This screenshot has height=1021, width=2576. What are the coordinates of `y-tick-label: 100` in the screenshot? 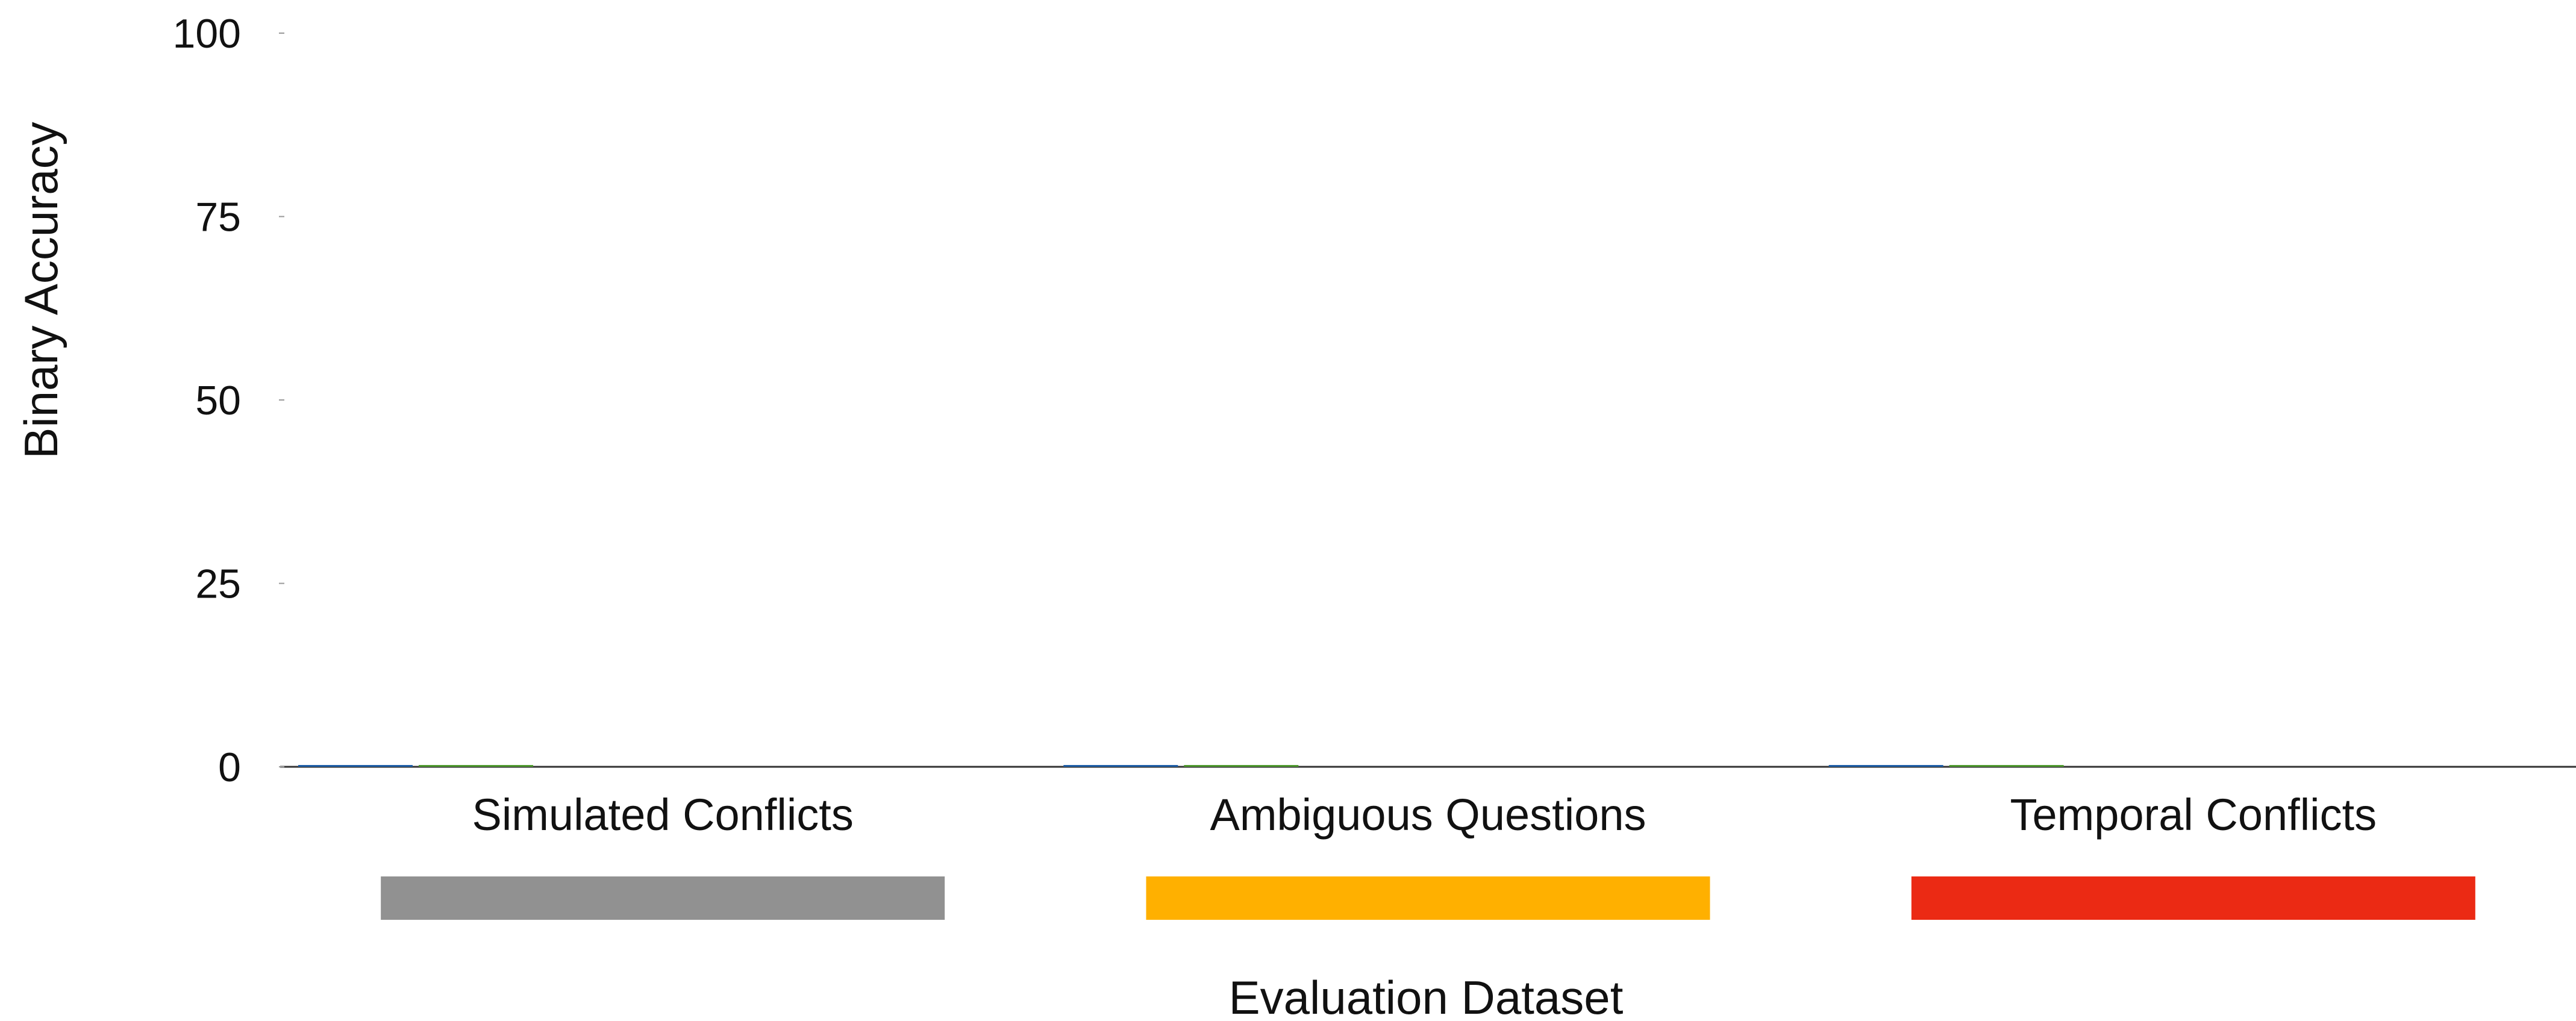 It's located at (207, 34).